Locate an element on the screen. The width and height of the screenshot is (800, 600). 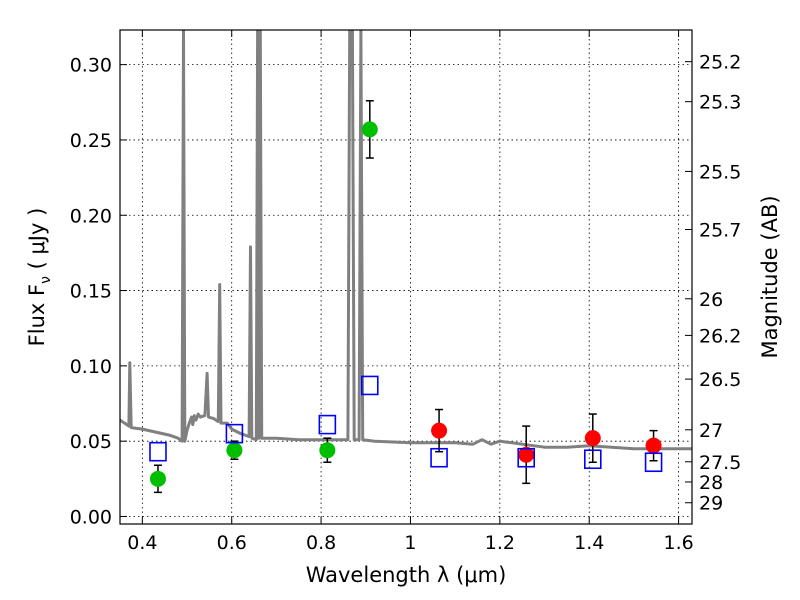
y-axis-title-unit: ( μJy ) is located at coordinates (37, 242).